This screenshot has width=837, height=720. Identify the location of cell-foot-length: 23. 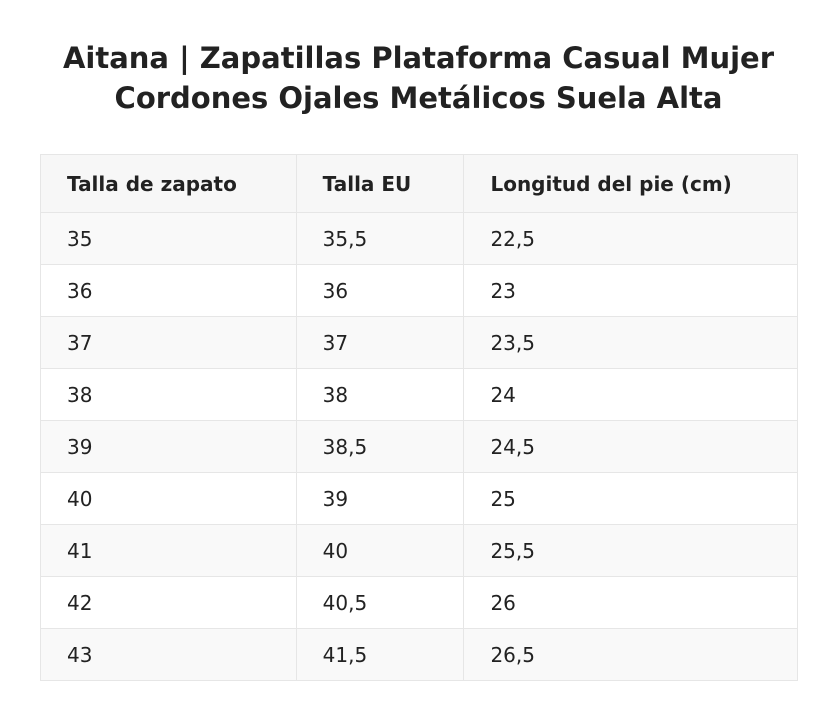
(630, 290).